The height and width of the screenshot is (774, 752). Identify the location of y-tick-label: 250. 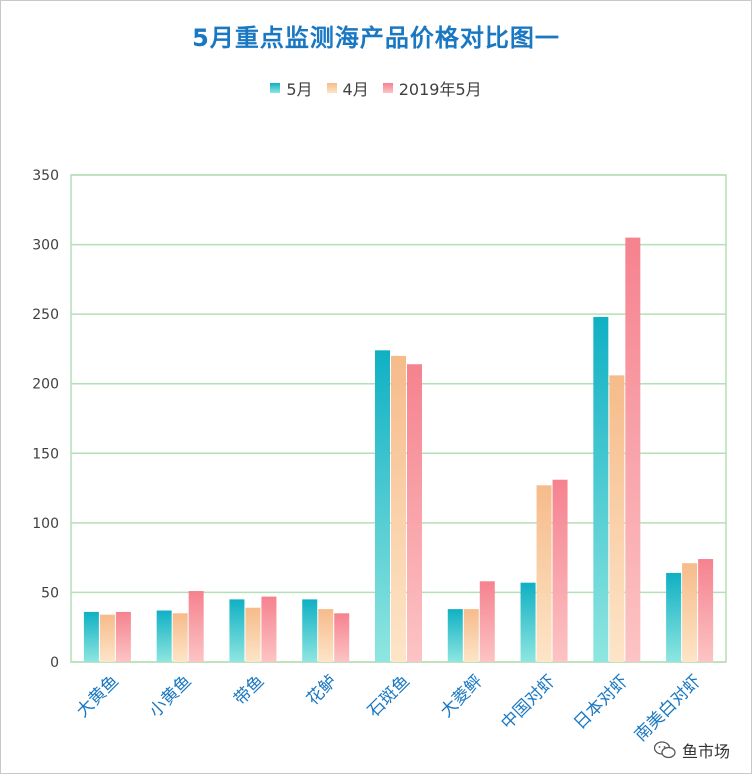
(45, 315).